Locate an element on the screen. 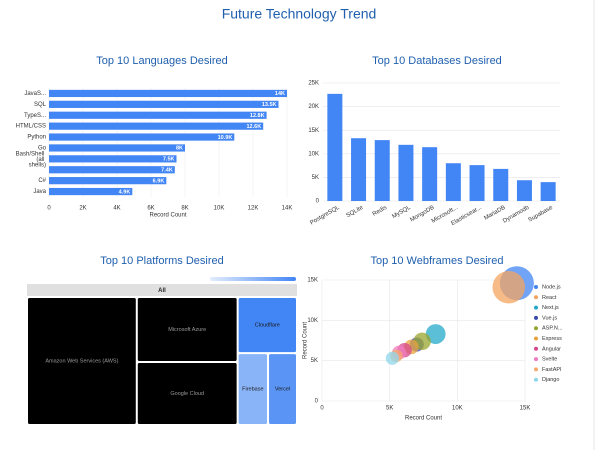 Image resolution: width=601 pixels, height=450 pixels. tile-label: Vercel is located at coordinates (282, 390).